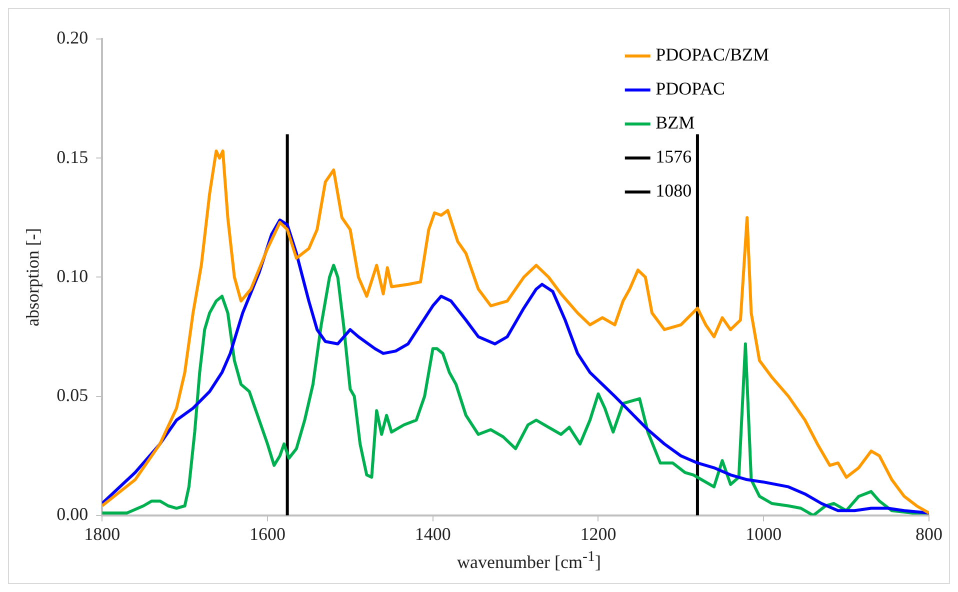 This screenshot has width=958, height=592. Describe the element at coordinates (598, 534) in the screenshot. I see `x-tick-label: 1200` at that location.